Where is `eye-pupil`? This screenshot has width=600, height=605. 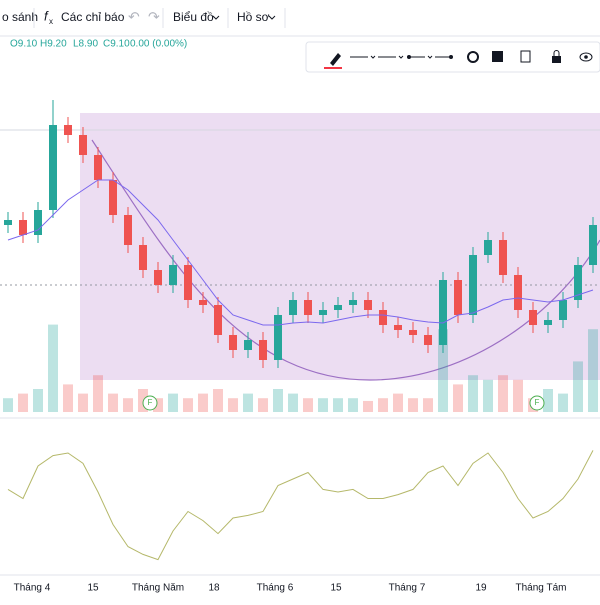 eye-pupil is located at coordinates (586, 57).